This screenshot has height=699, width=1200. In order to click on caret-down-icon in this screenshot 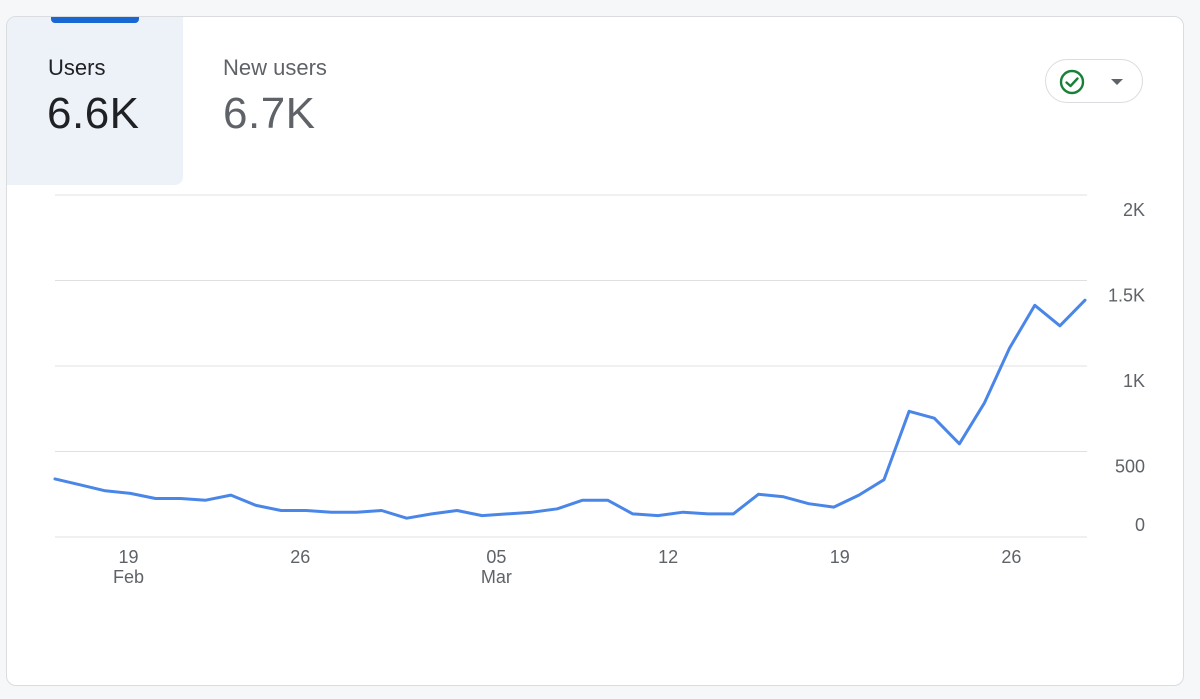, I will do `click(1117, 82)`.